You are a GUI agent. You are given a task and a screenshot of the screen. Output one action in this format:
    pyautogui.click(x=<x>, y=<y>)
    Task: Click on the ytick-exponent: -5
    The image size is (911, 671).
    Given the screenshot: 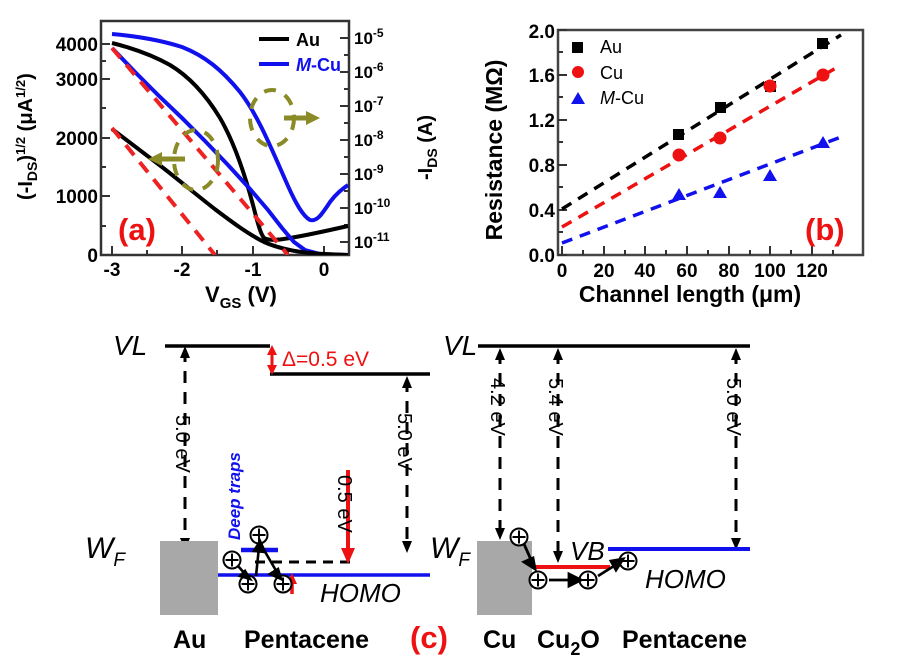 What is the action you would take?
    pyautogui.click(x=378, y=33)
    